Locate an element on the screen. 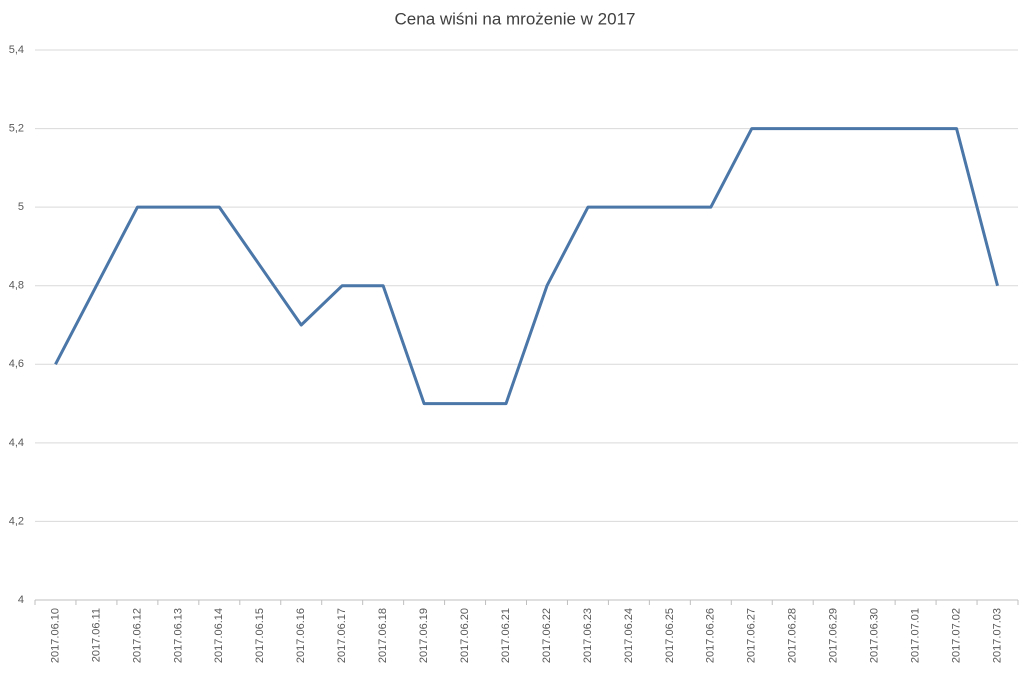 This screenshot has height=676, width=1024. x-tick-label: 2017.07.01 is located at coordinates (916, 635).